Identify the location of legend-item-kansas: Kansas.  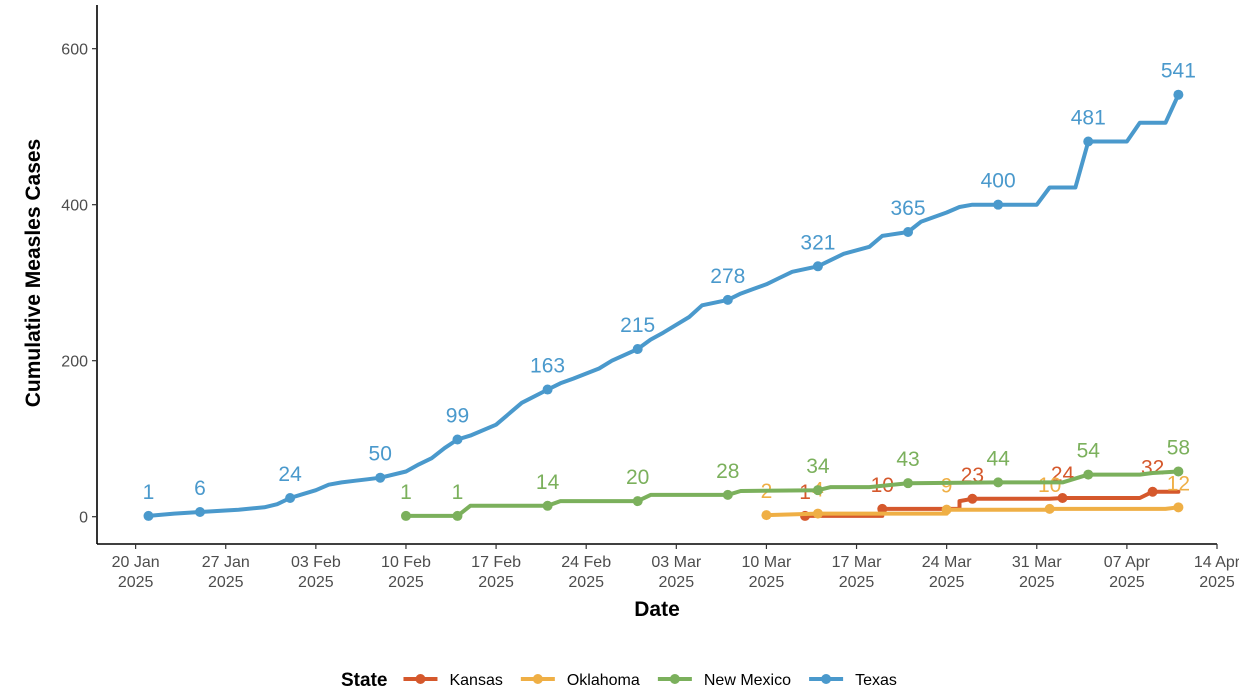
(453, 680).